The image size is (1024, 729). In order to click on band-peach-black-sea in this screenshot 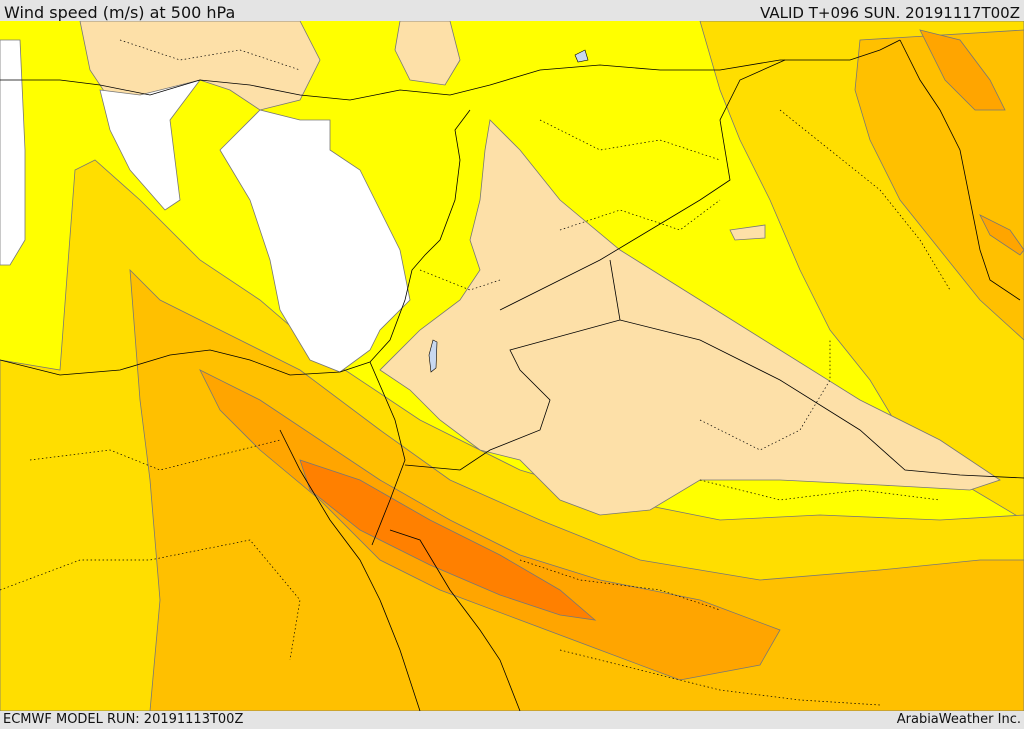, I will do `click(427, 53)`.